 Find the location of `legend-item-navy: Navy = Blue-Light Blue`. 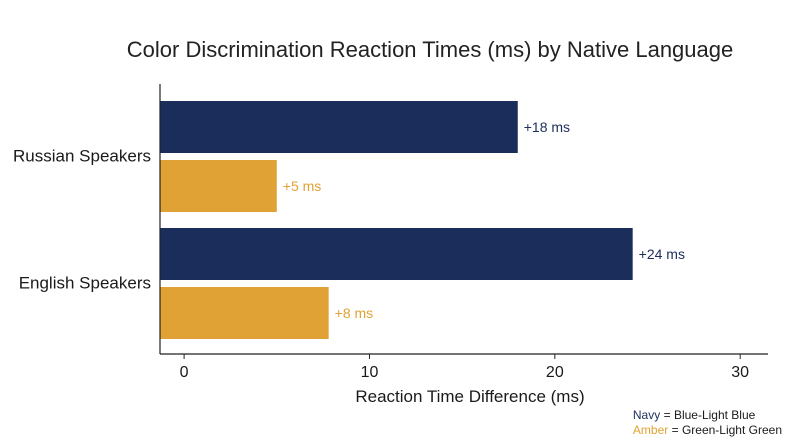

legend-item-navy: Navy = Blue-Light Blue is located at coordinates (707, 415).